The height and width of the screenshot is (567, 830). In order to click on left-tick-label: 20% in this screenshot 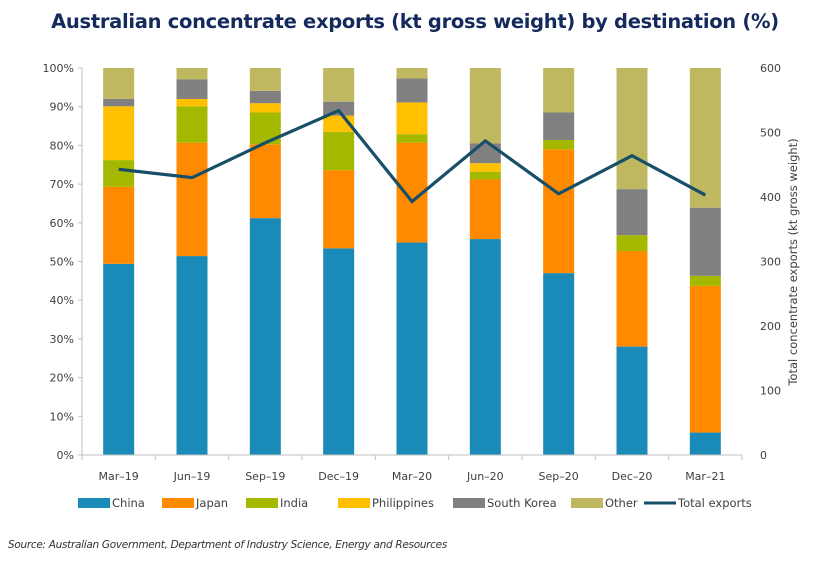, I will do `click(62, 378)`.